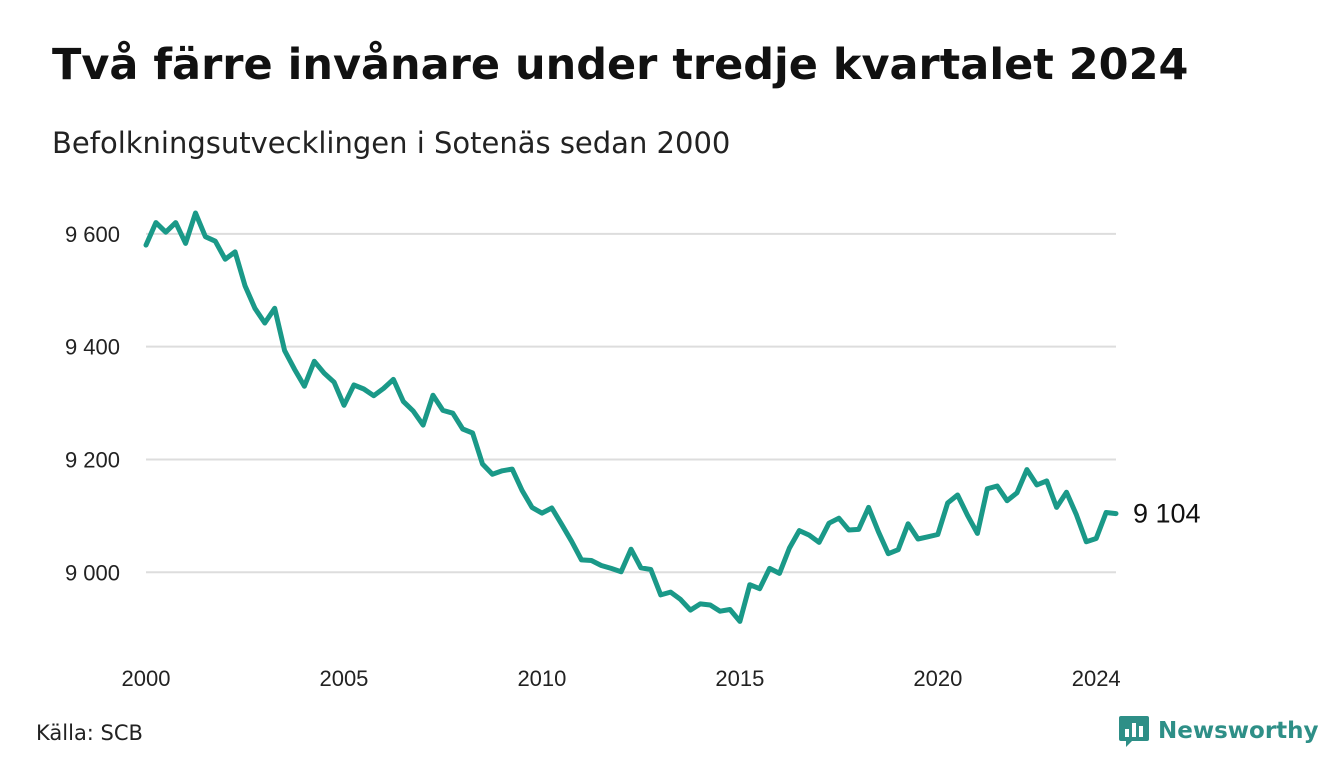  I want to click on end-value-label: 9 104, so click(1167, 514).